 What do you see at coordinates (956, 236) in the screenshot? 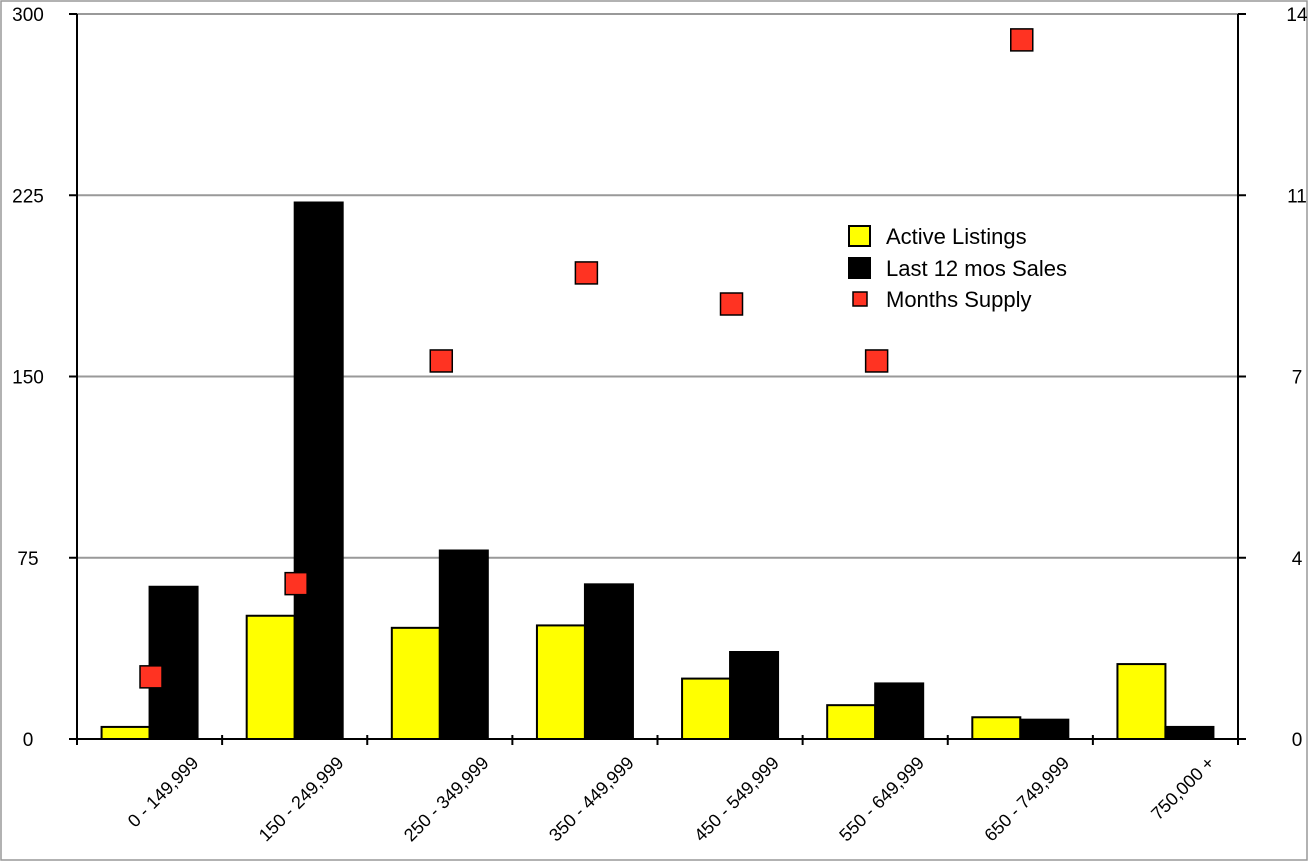
I see `legend-label: Active Listings` at bounding box center [956, 236].